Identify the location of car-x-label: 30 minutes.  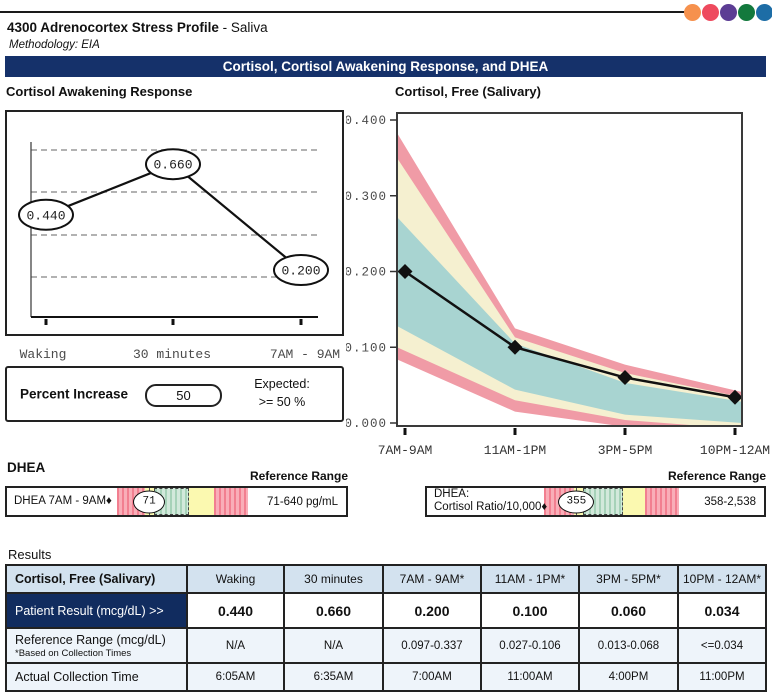
(172, 354).